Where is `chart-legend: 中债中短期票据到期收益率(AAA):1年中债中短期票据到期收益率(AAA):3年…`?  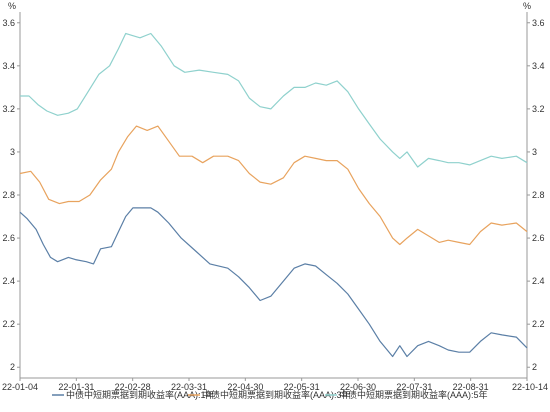
chart-legend: 中债中短期票据到期收益率(AAA):1年中债中短期票据到期收益率(AAA):3年… is located at coordinates (270, 394).